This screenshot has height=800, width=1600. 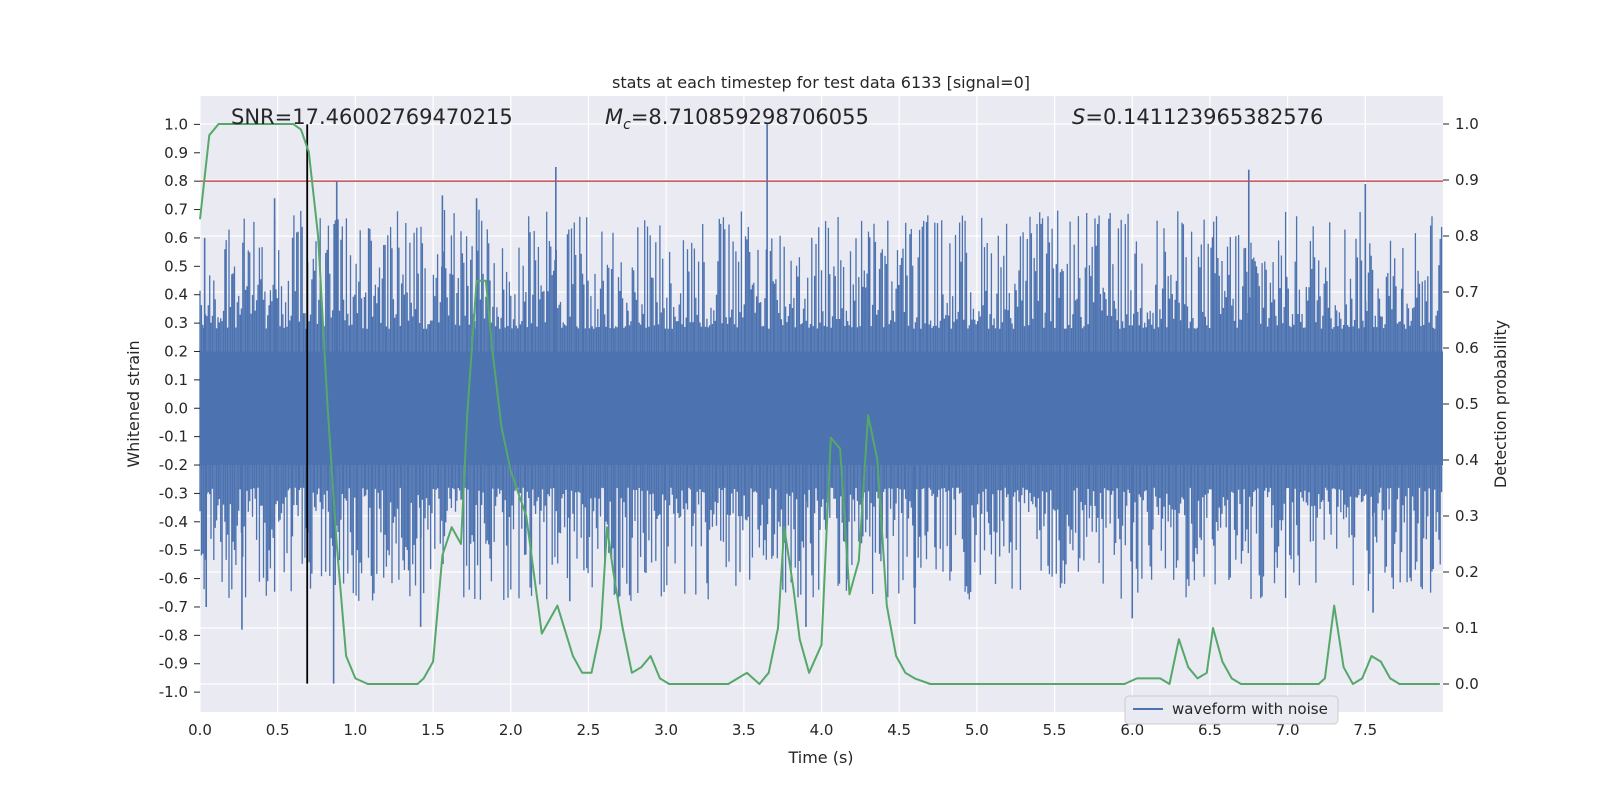 I want to click on x-tick-label: 7.5, so click(x=1365, y=730).